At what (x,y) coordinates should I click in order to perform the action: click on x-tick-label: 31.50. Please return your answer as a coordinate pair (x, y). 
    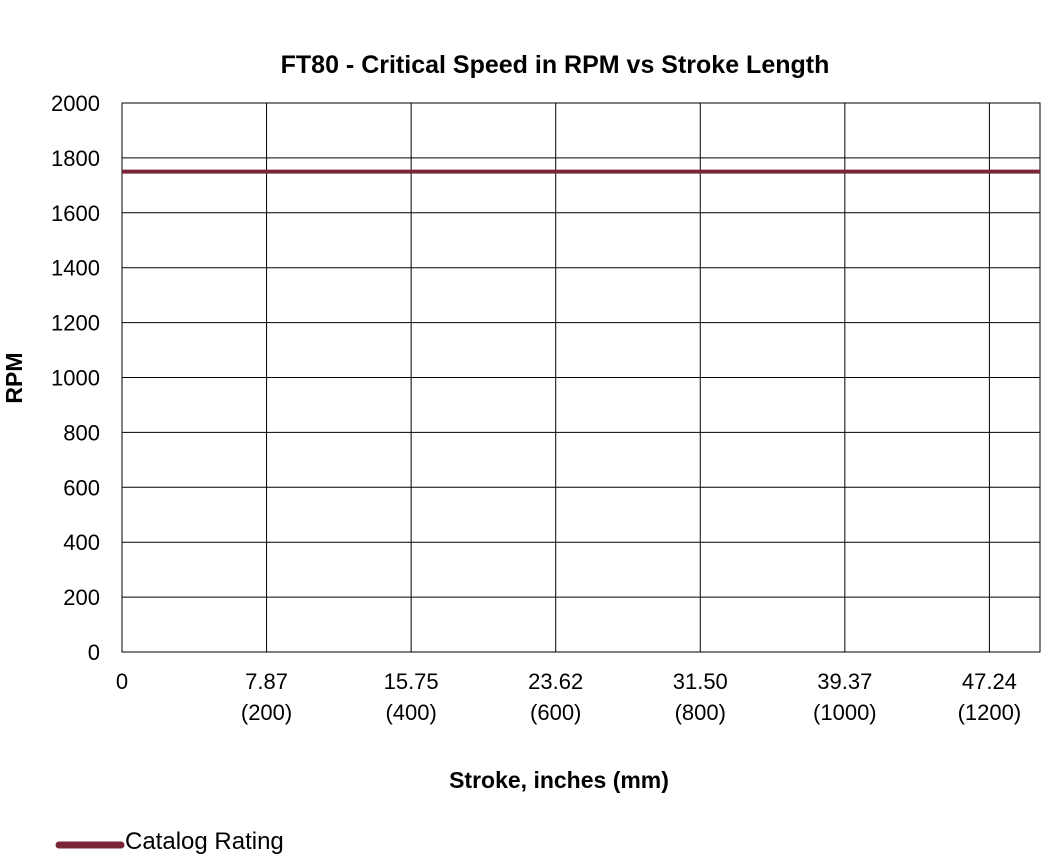
    Looking at the image, I should click on (700, 681).